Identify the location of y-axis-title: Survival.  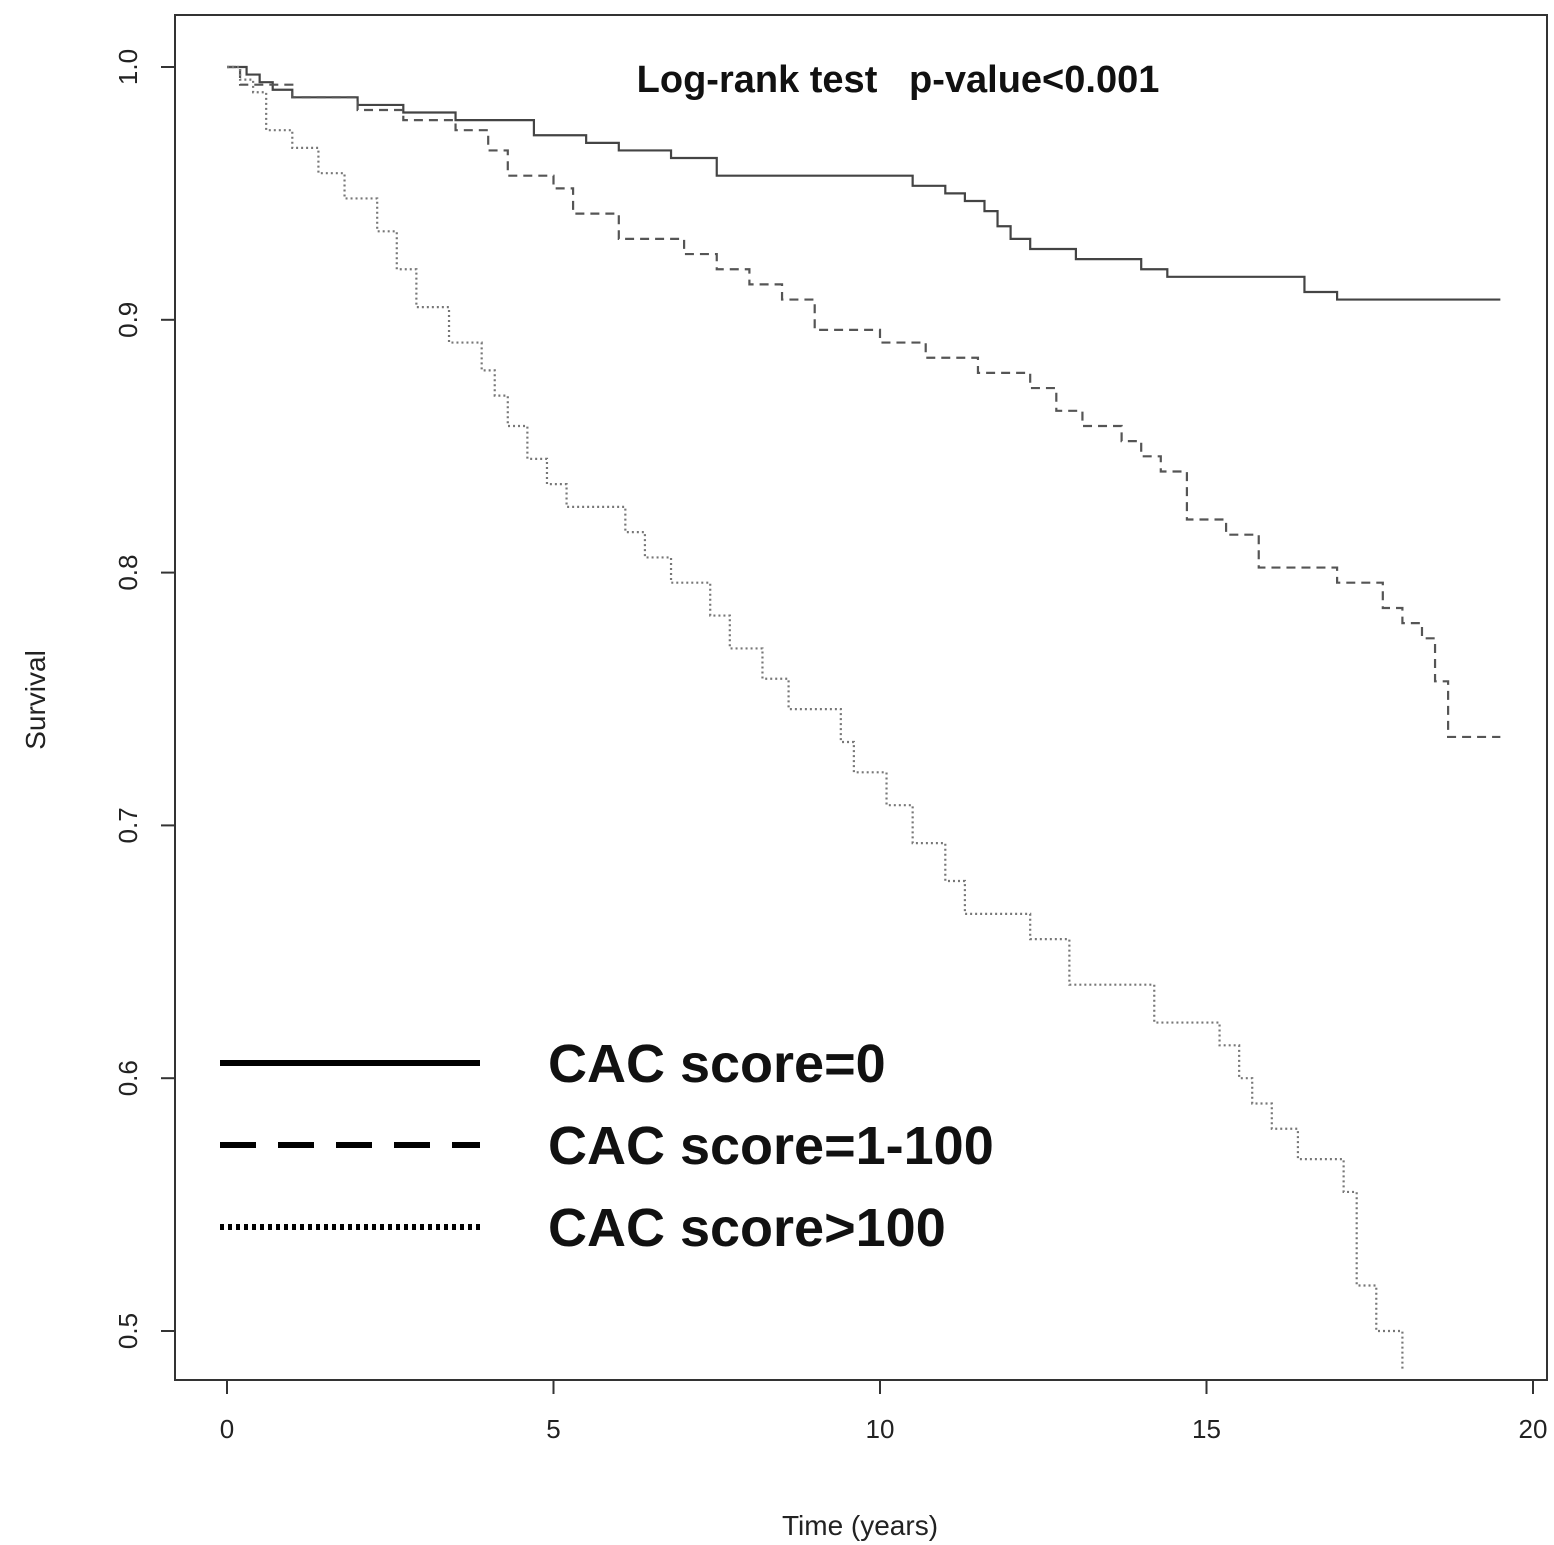
(35, 700).